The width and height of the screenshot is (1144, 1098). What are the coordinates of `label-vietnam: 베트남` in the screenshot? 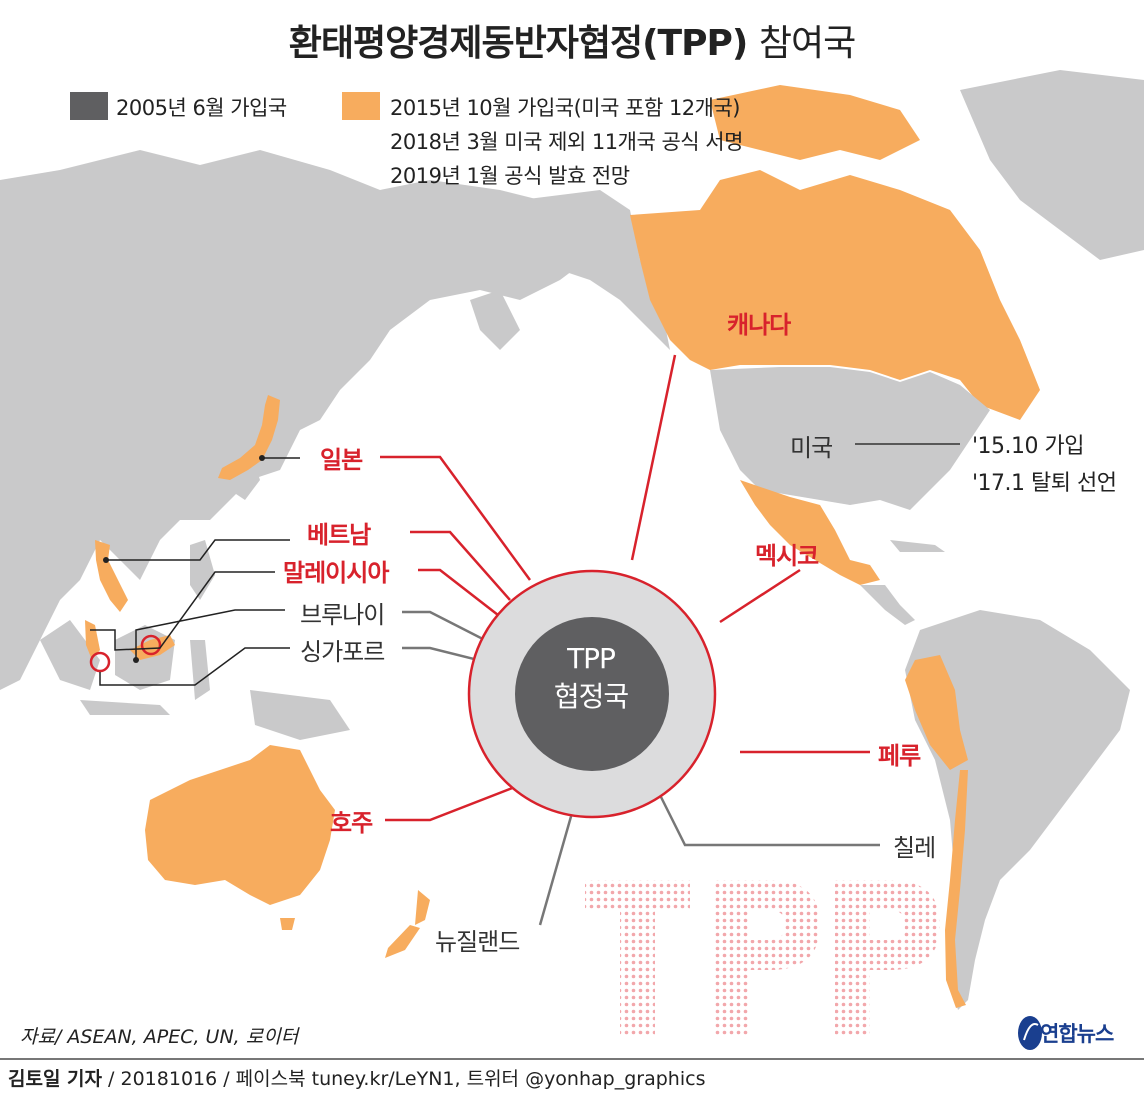 It's located at (339, 535).